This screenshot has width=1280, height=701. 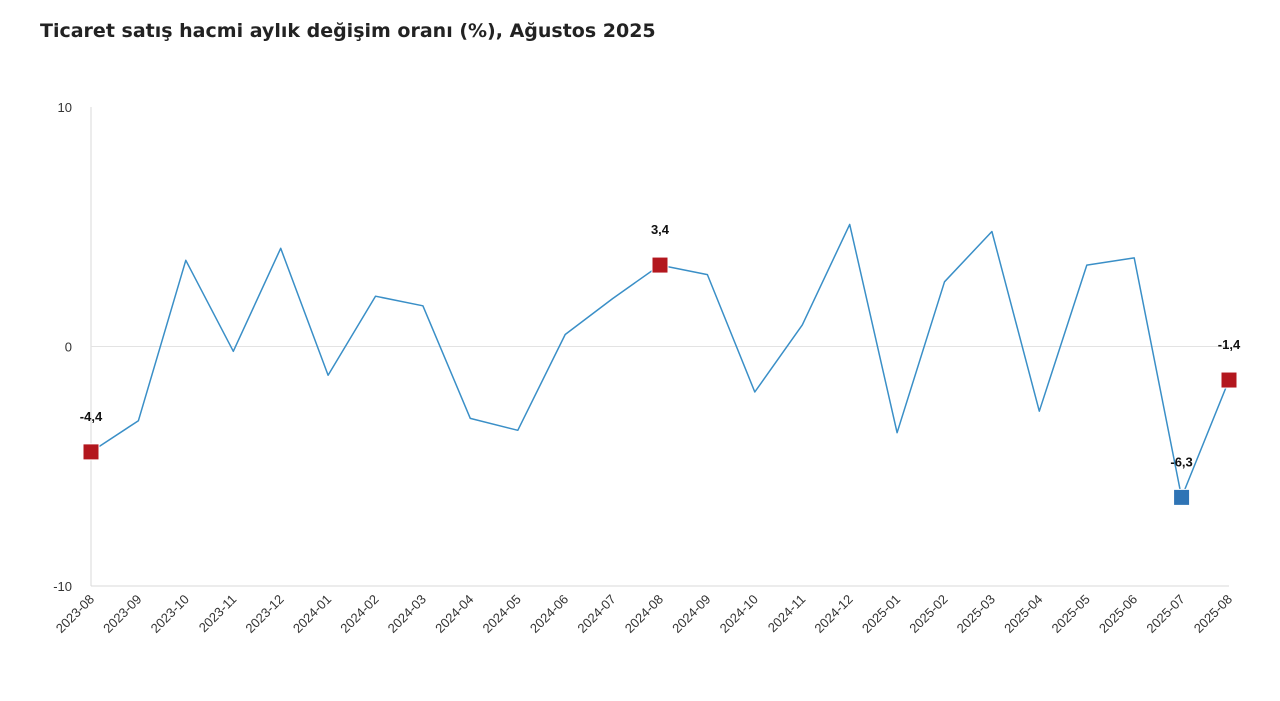 What do you see at coordinates (122, 614) in the screenshot?
I see `x-tick-label: 2023-09` at bounding box center [122, 614].